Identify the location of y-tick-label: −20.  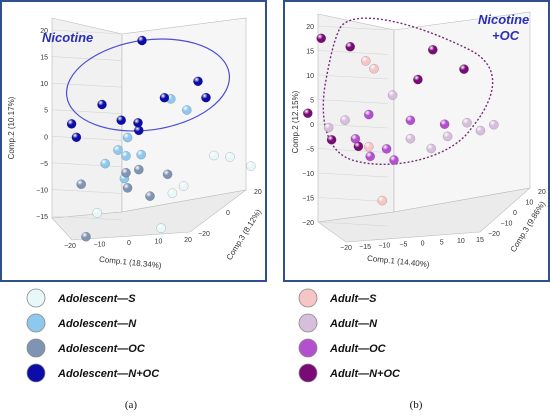
(308, 223).